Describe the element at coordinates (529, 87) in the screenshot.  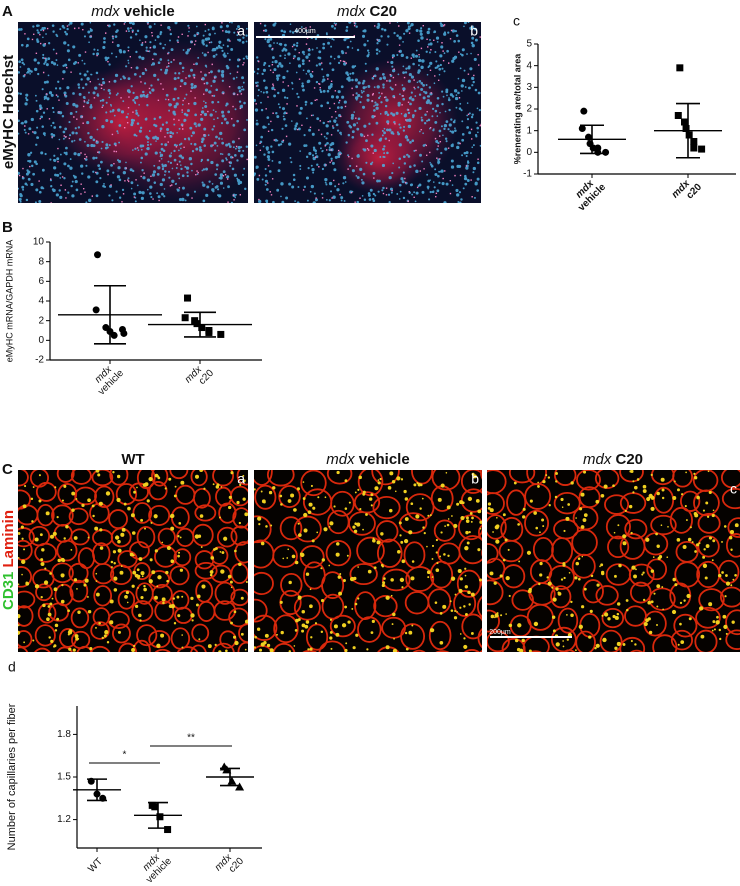
I see `y-tick-label: 3` at that location.